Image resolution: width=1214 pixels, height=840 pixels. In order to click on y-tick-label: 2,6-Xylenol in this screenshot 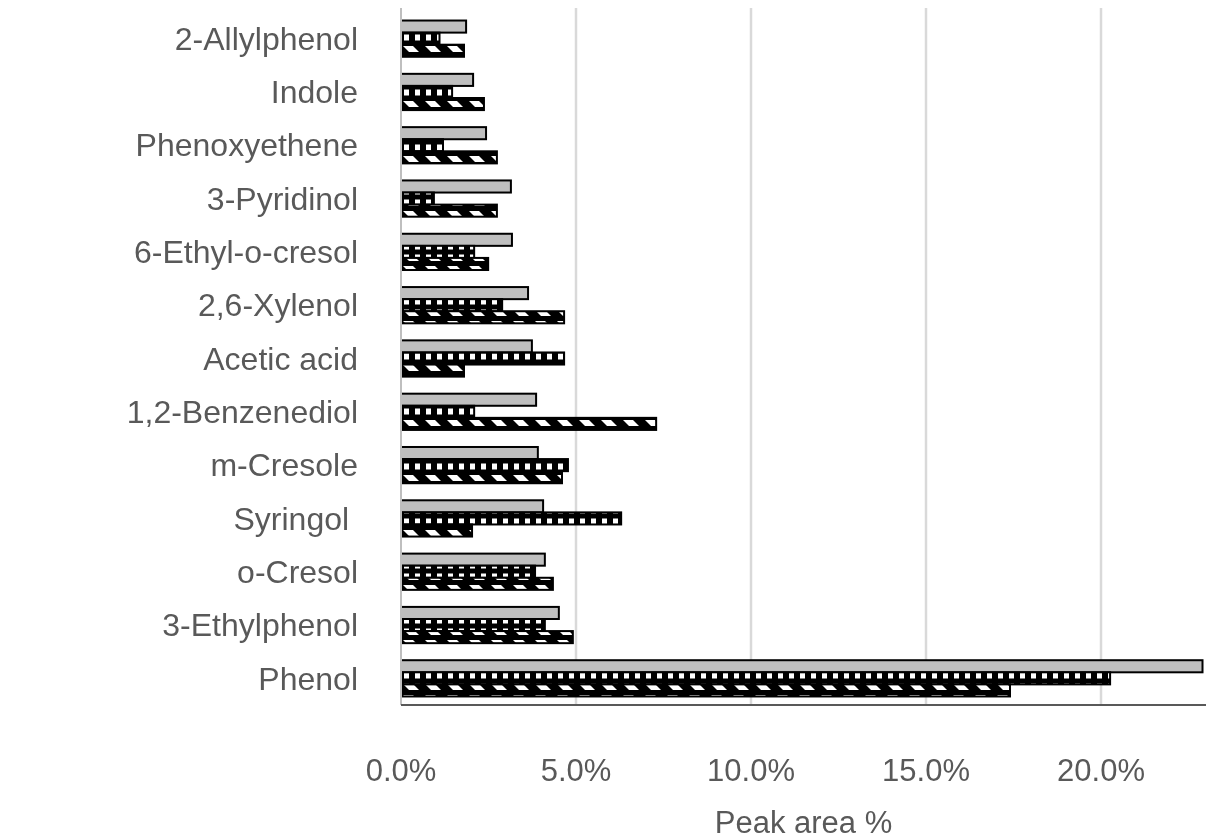, I will do `click(277, 305)`.